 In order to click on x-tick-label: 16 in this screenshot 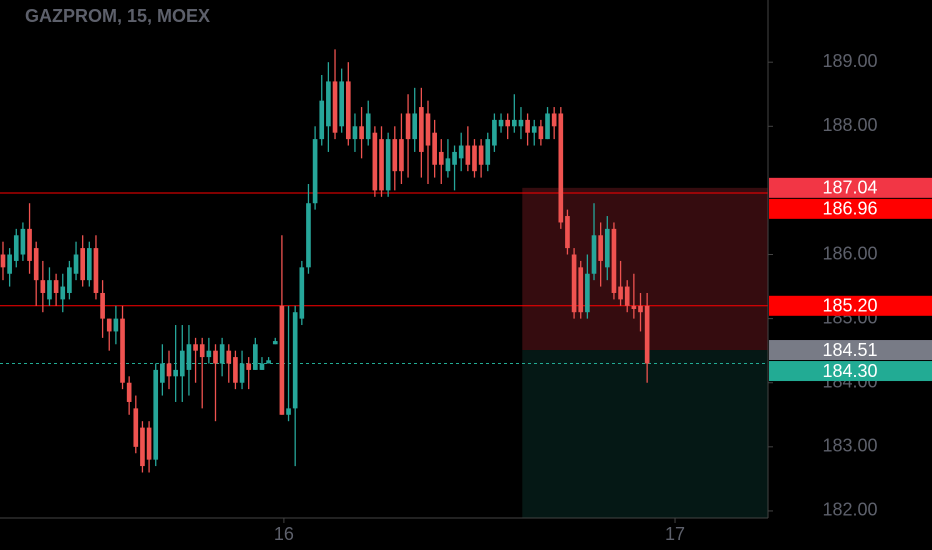, I will do `click(284, 534)`.